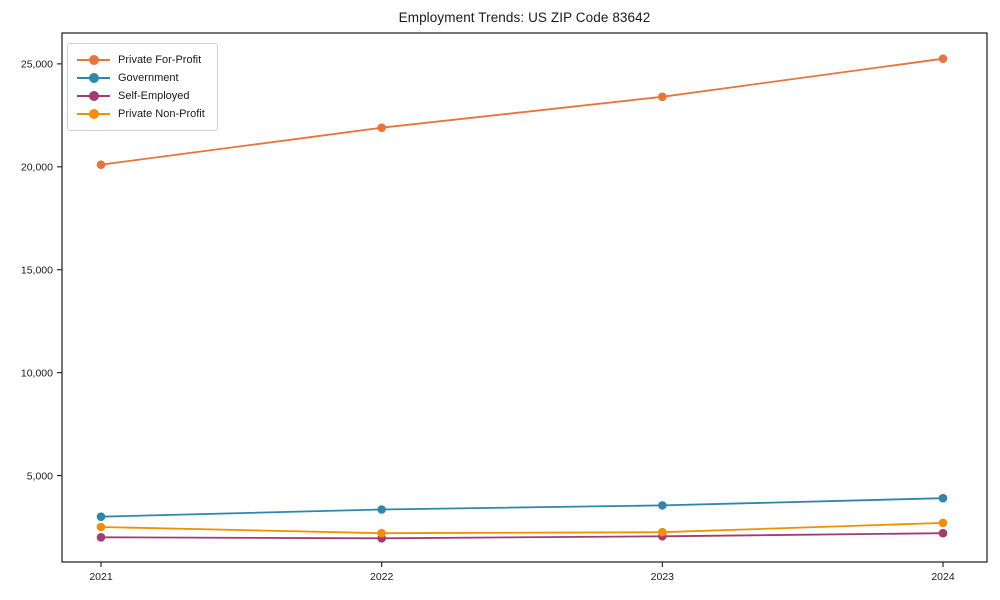 The image size is (1000, 600). Describe the element at coordinates (101, 577) in the screenshot. I see `x-tick-label: 2021` at that location.